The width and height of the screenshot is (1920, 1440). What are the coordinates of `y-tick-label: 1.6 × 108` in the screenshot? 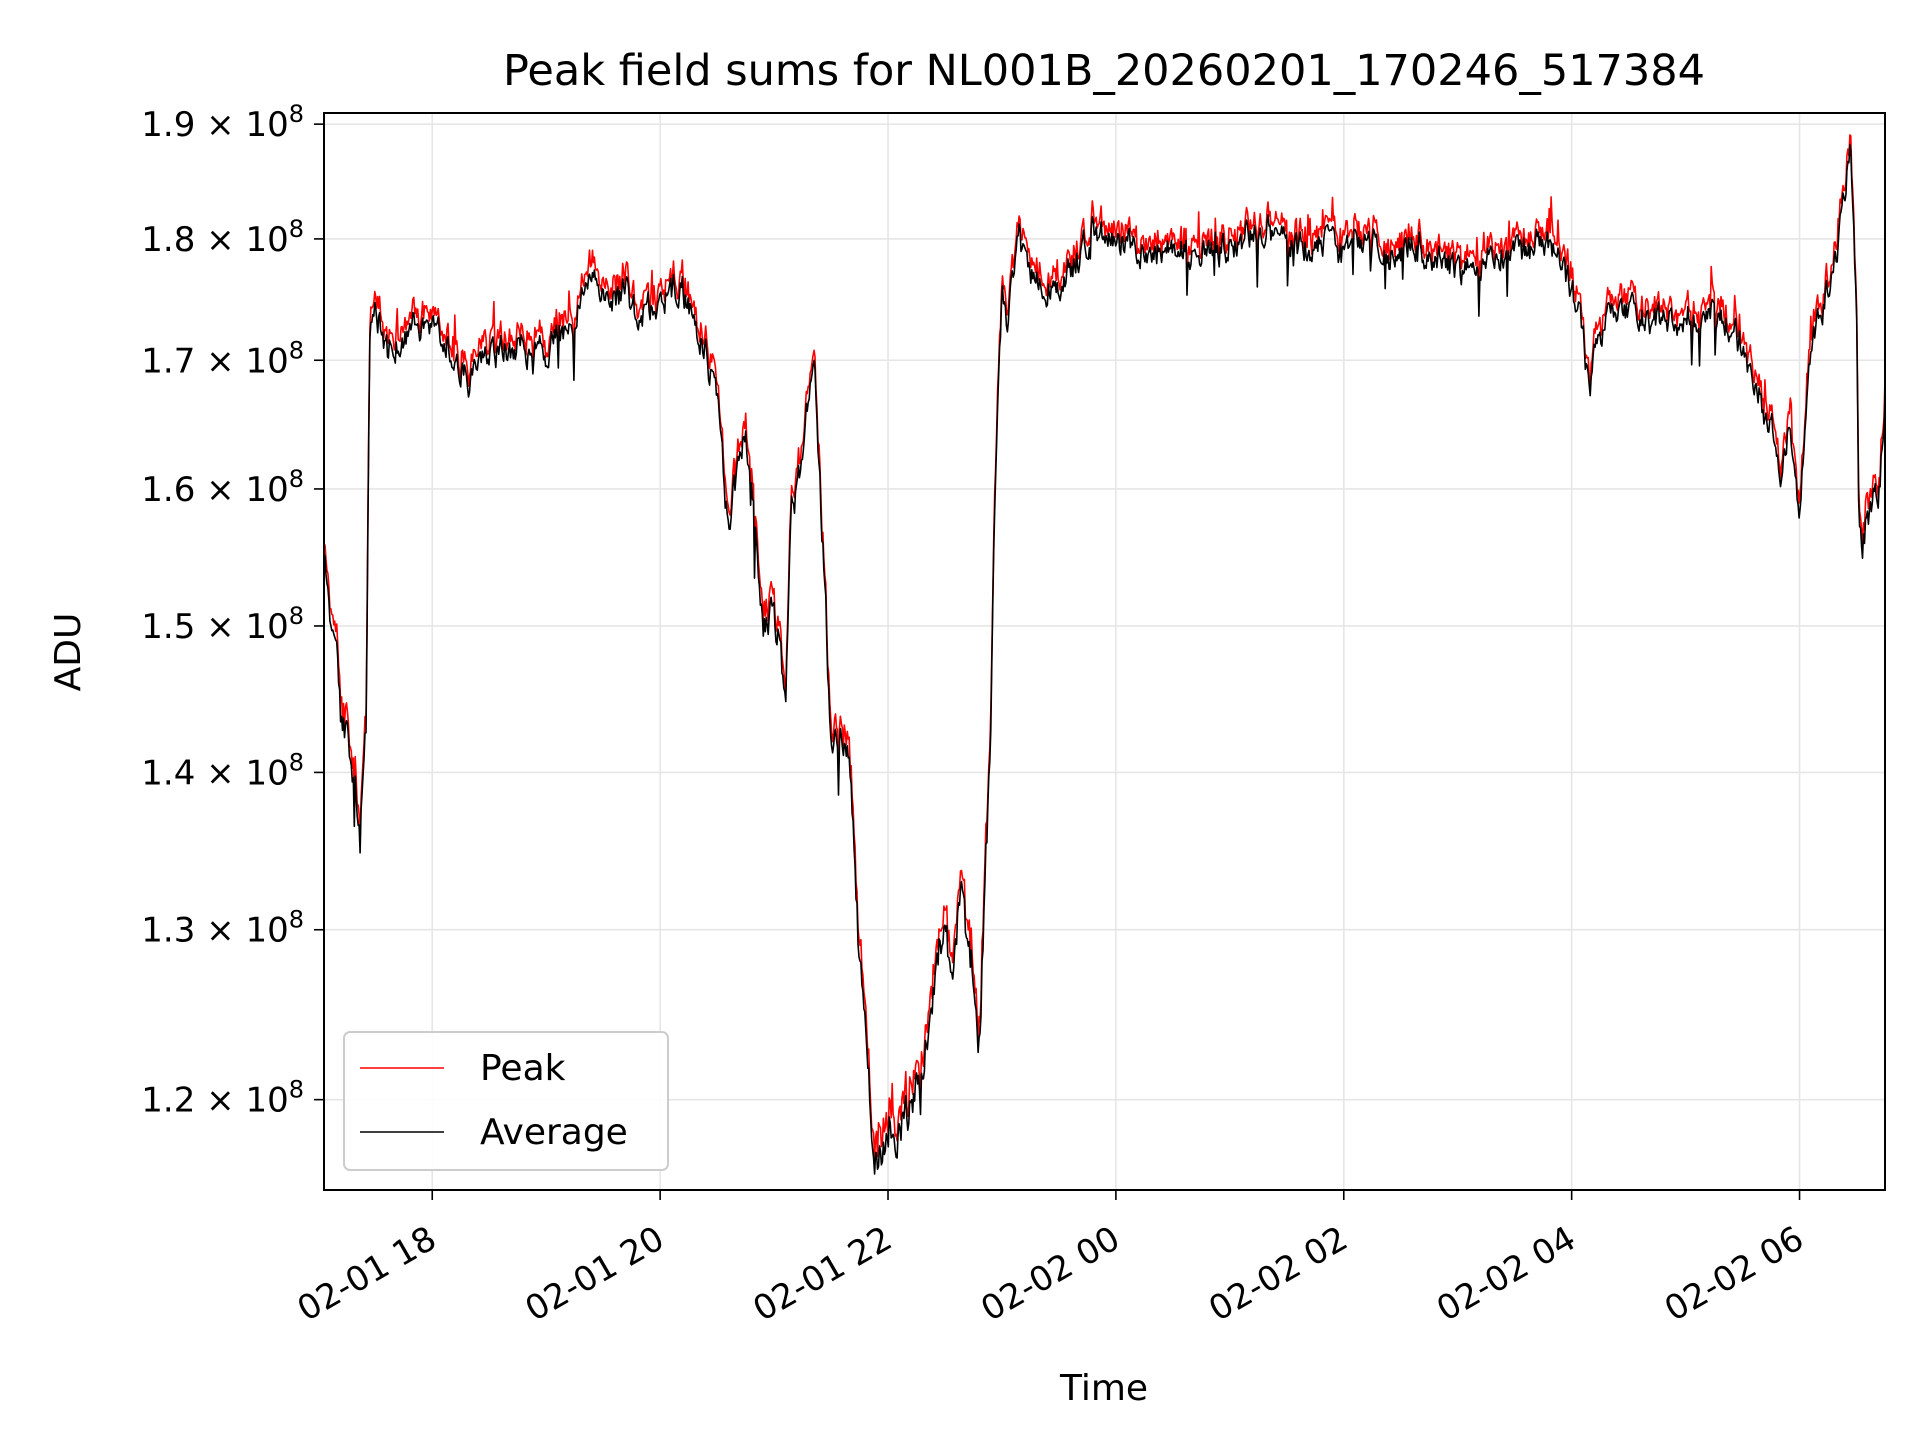 It's located at (222, 487).